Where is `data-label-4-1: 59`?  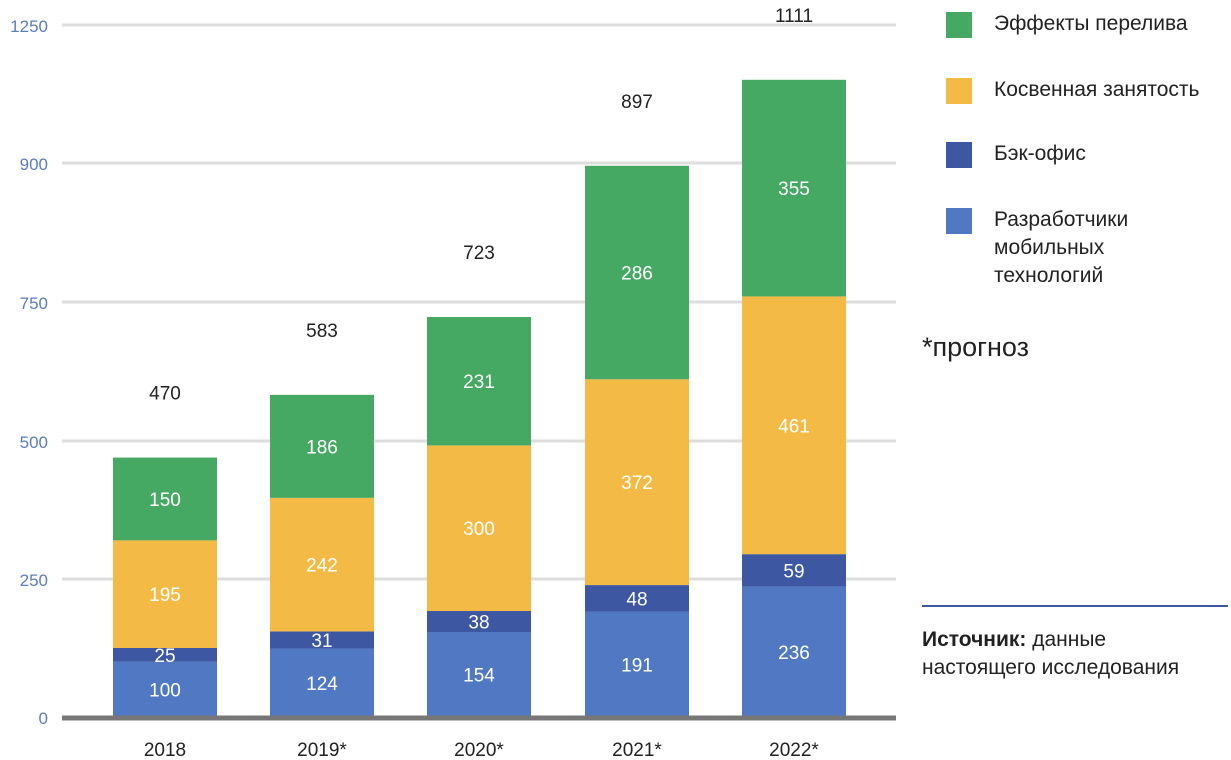 data-label-4-1: 59 is located at coordinates (793, 571).